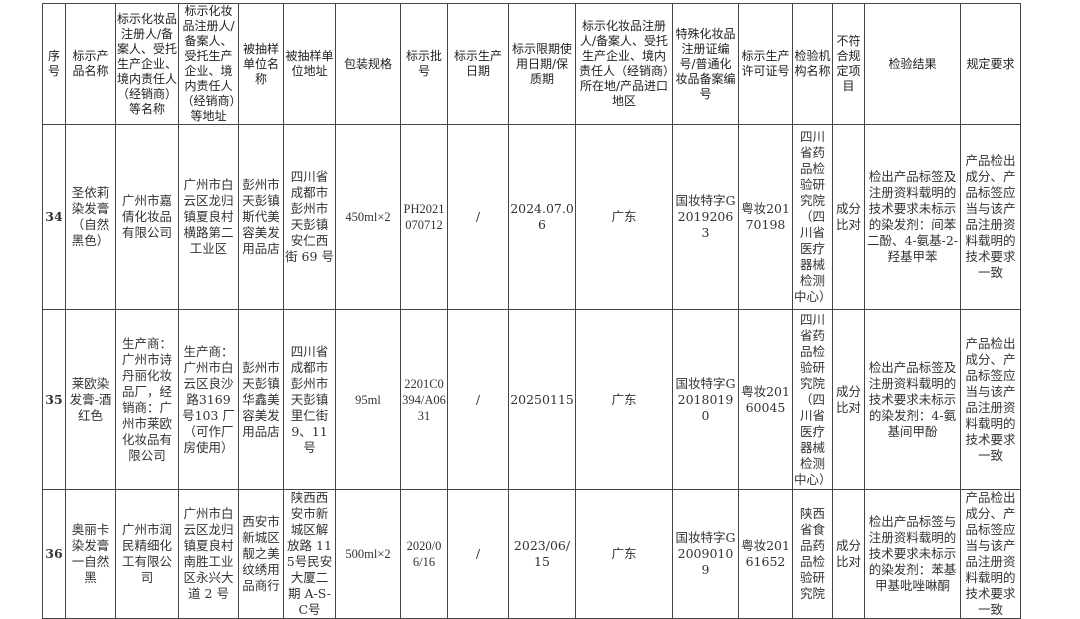 The height and width of the screenshot is (619, 1080). I want to click on cell-registration-number: 国妆特字G20090109, so click(705, 554).